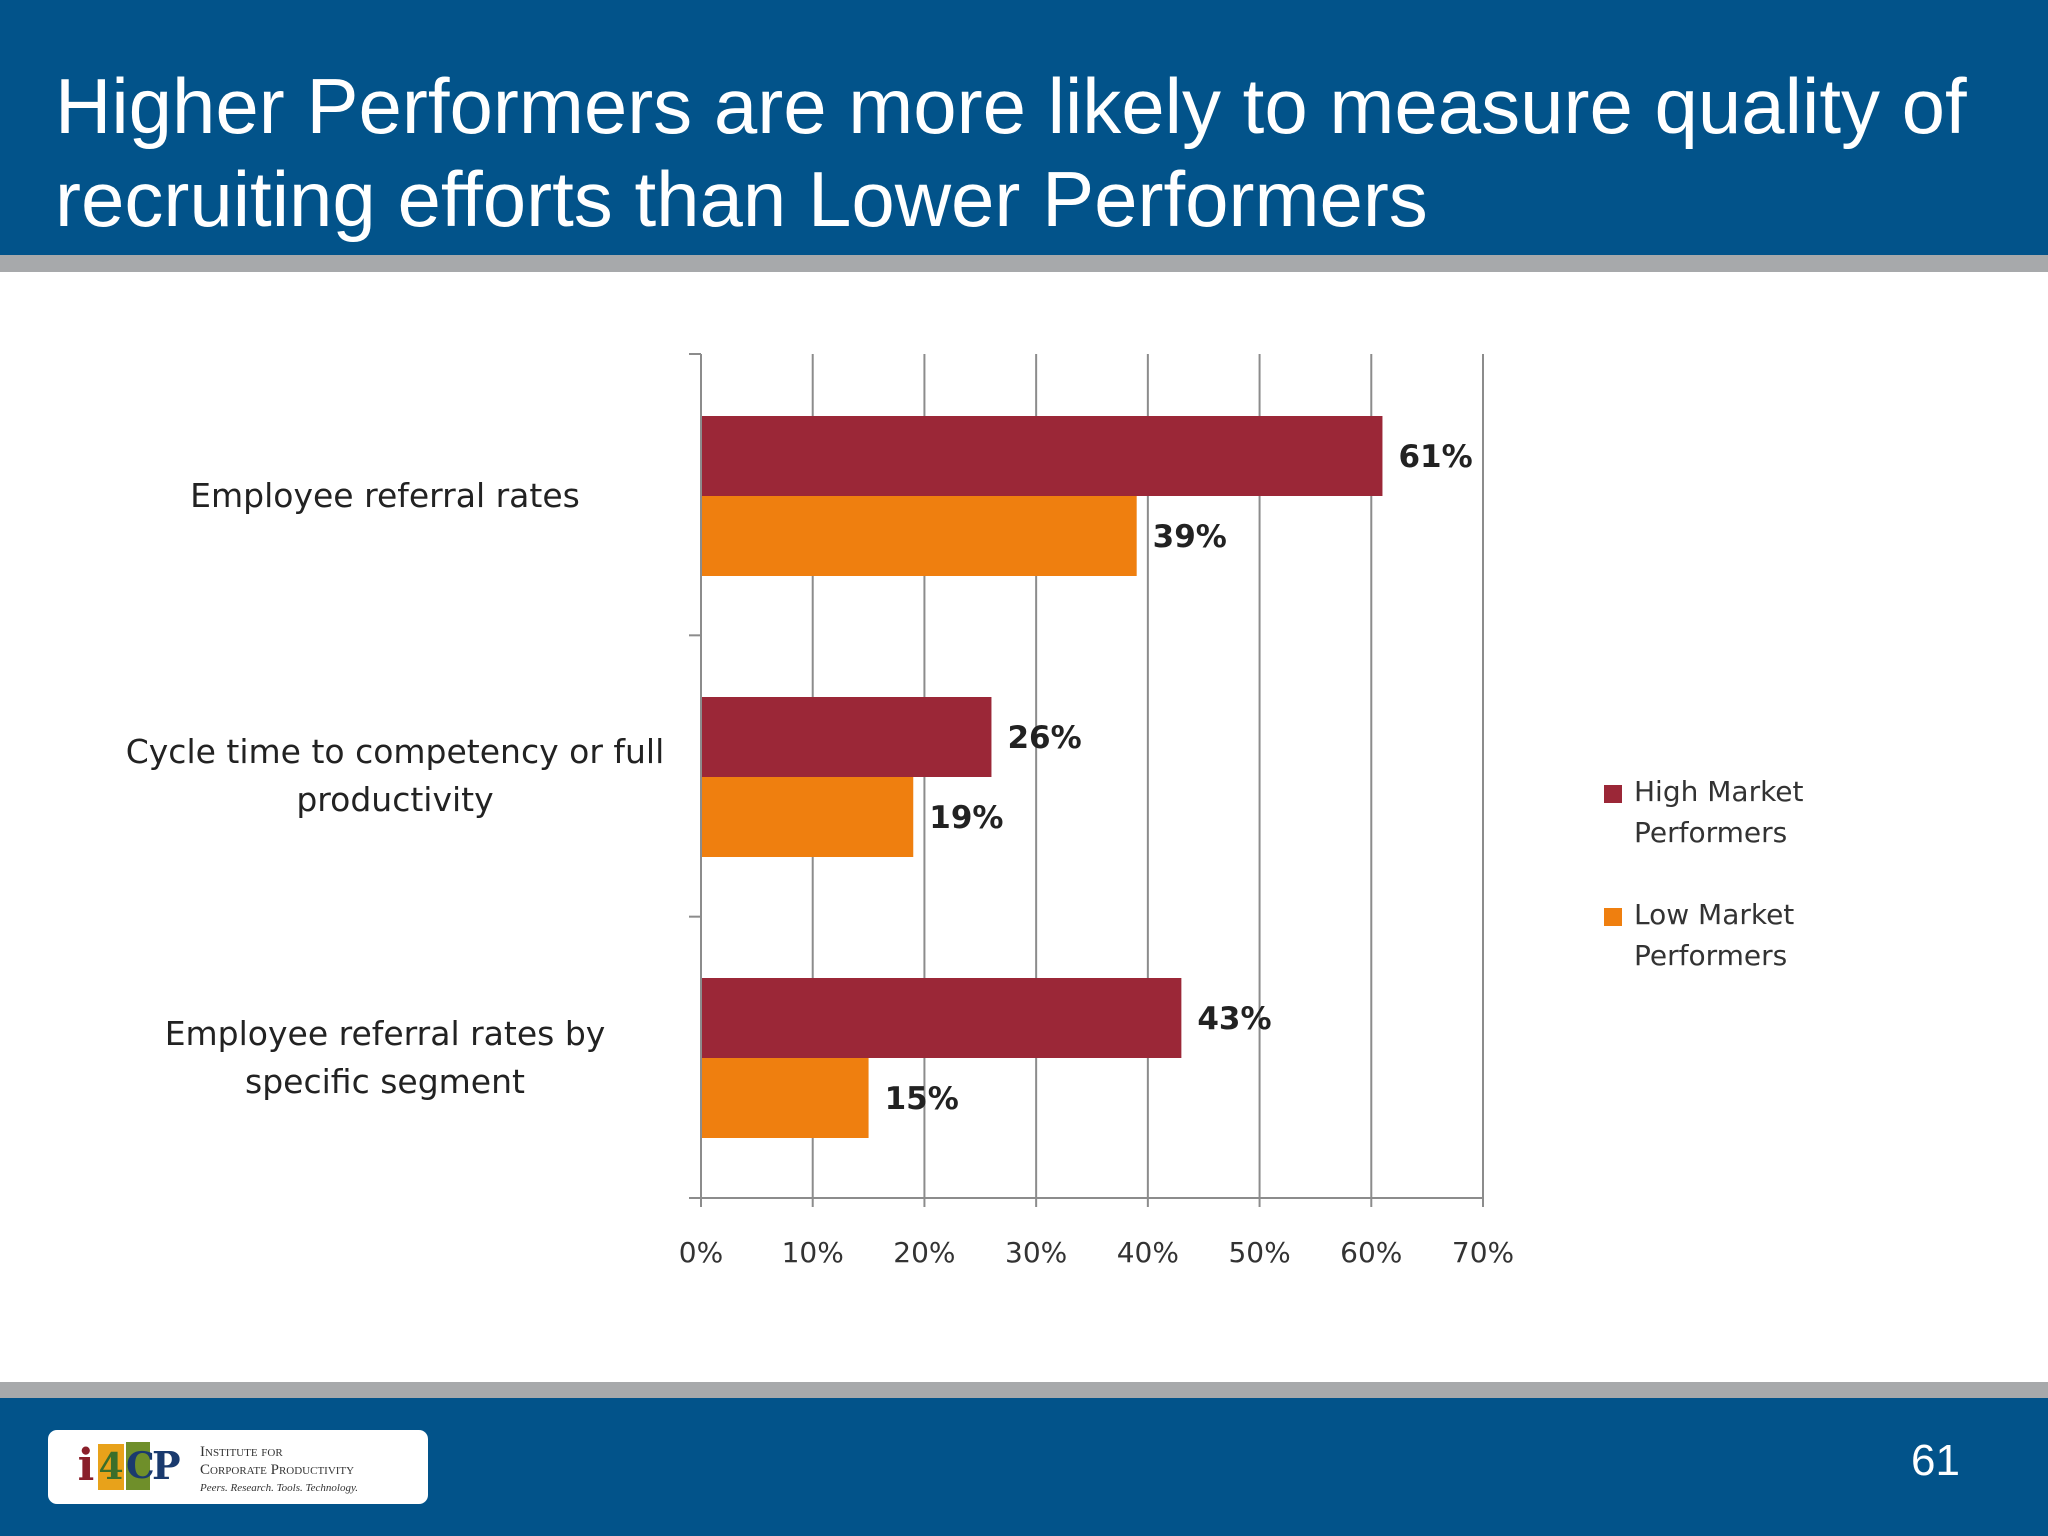 The height and width of the screenshot is (1536, 2048). Describe the element at coordinates (1483, 1252) in the screenshot. I see `x-tick-label-7: 70%` at that location.